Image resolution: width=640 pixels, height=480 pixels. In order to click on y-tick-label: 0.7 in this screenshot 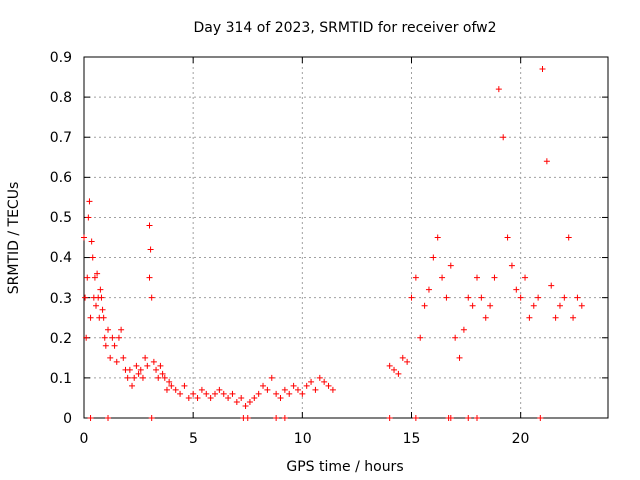, I will do `click(61, 138)`.